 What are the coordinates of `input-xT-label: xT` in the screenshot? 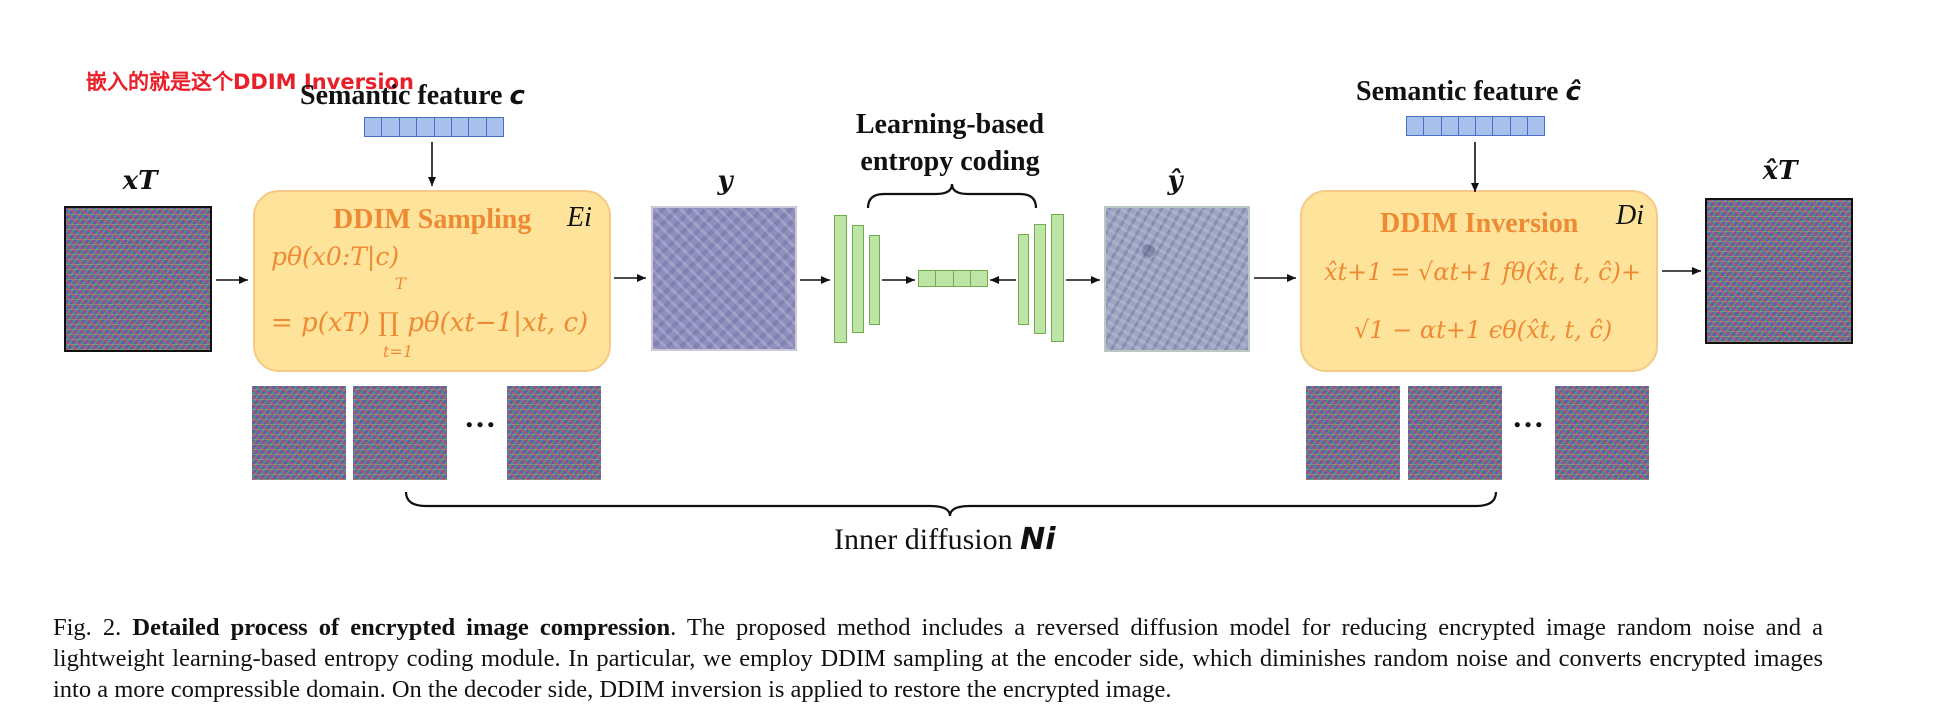 It's located at (140, 181).